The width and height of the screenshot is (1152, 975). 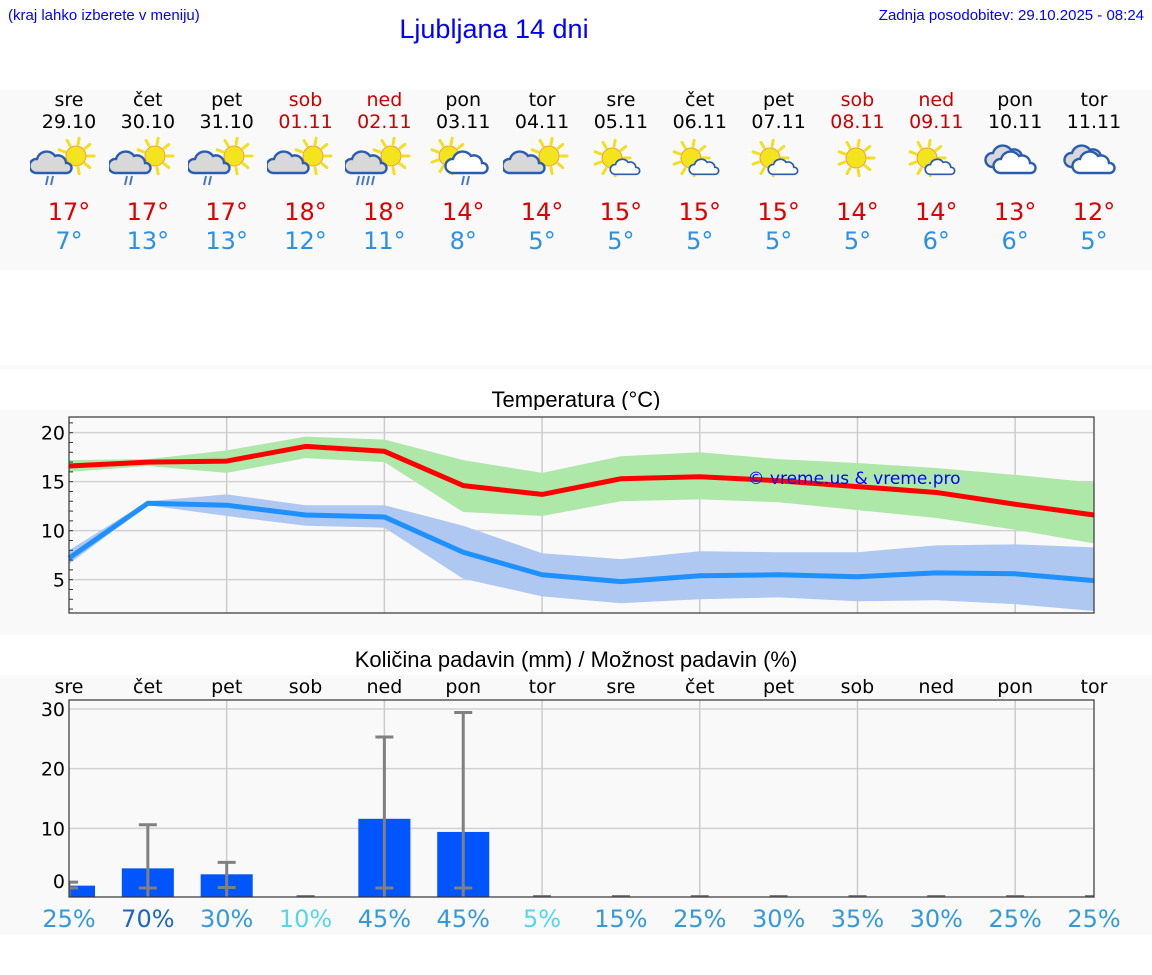 What do you see at coordinates (383, 161) in the screenshot?
I see `weather-icon-sun-cloud-heavy-rain` at bounding box center [383, 161].